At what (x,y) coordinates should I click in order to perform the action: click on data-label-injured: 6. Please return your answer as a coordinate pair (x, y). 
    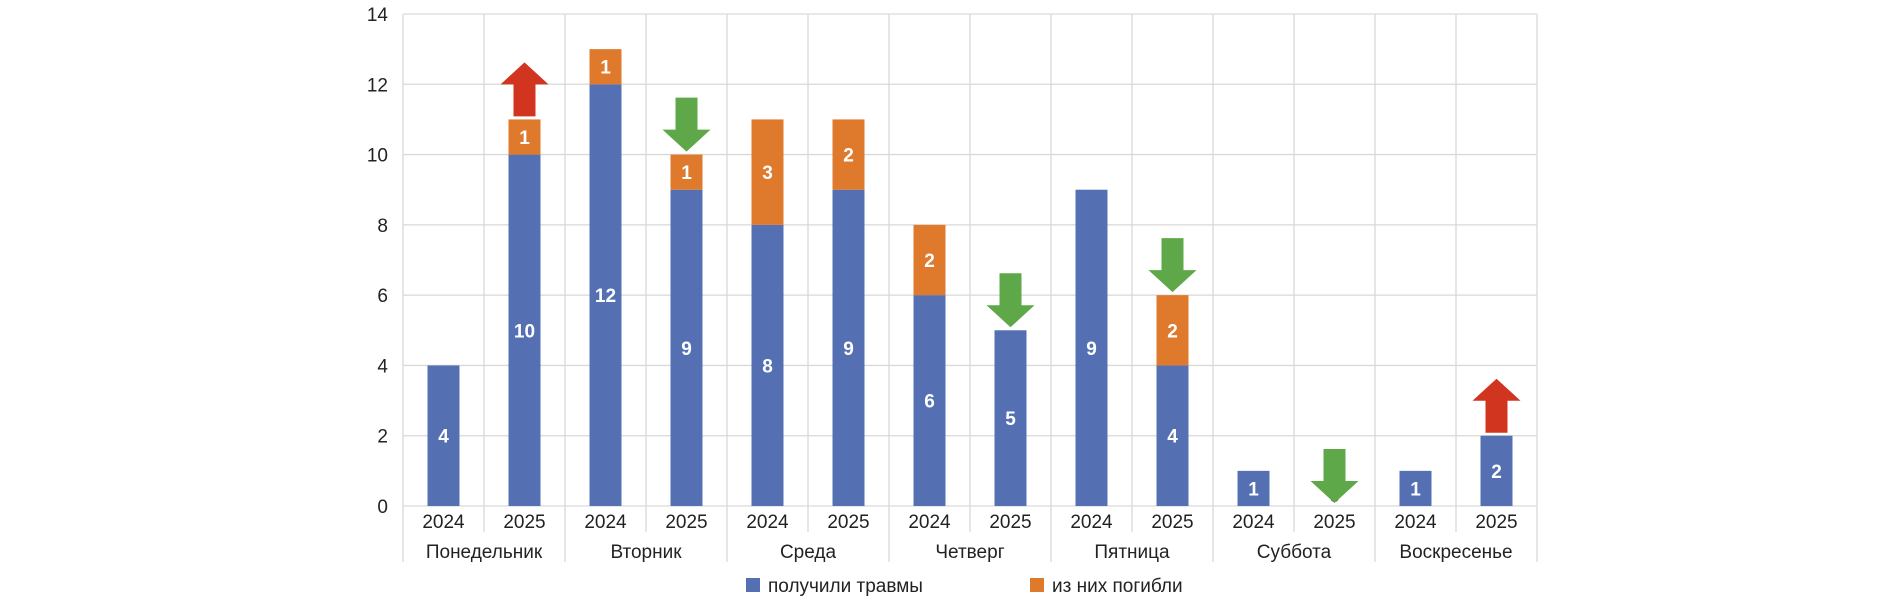
    Looking at the image, I should click on (929, 402).